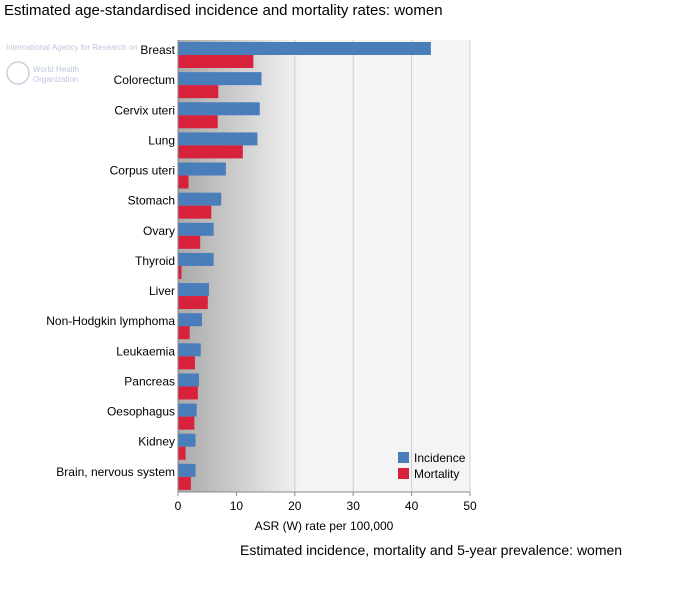 The image size is (697, 603). What do you see at coordinates (440, 458) in the screenshot?
I see `legend-label-incidence: Incidence` at bounding box center [440, 458].